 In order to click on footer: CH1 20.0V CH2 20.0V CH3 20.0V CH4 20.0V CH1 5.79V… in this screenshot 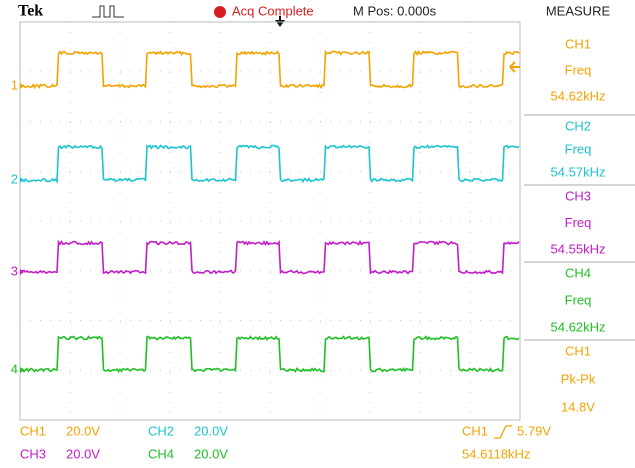, I will do `click(285, 442)`.